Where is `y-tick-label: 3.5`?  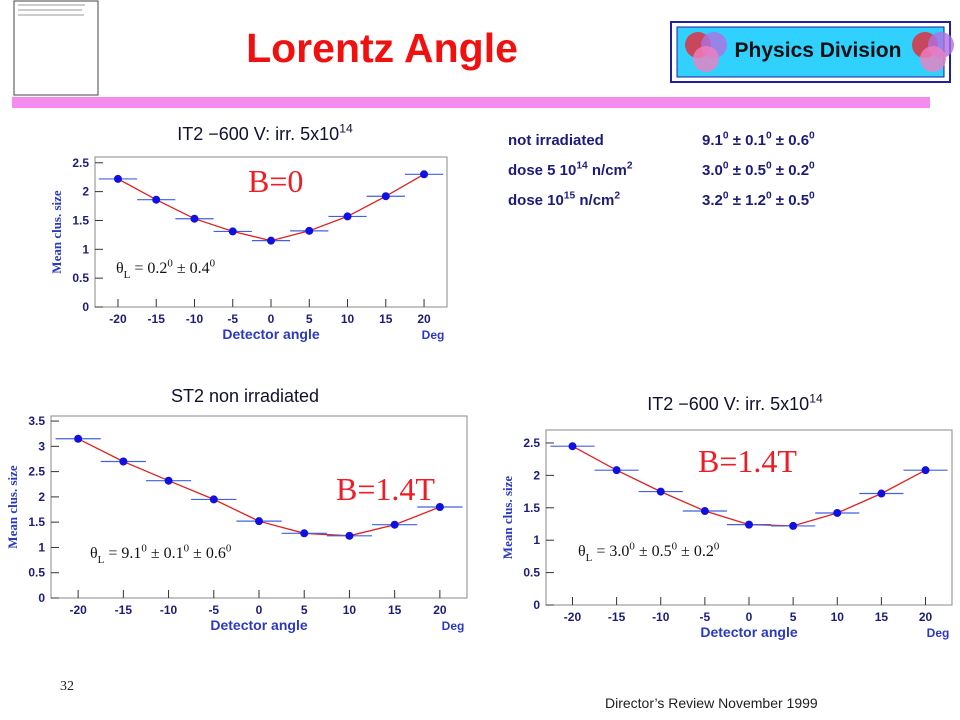 y-tick-label: 3.5 is located at coordinates (36, 421).